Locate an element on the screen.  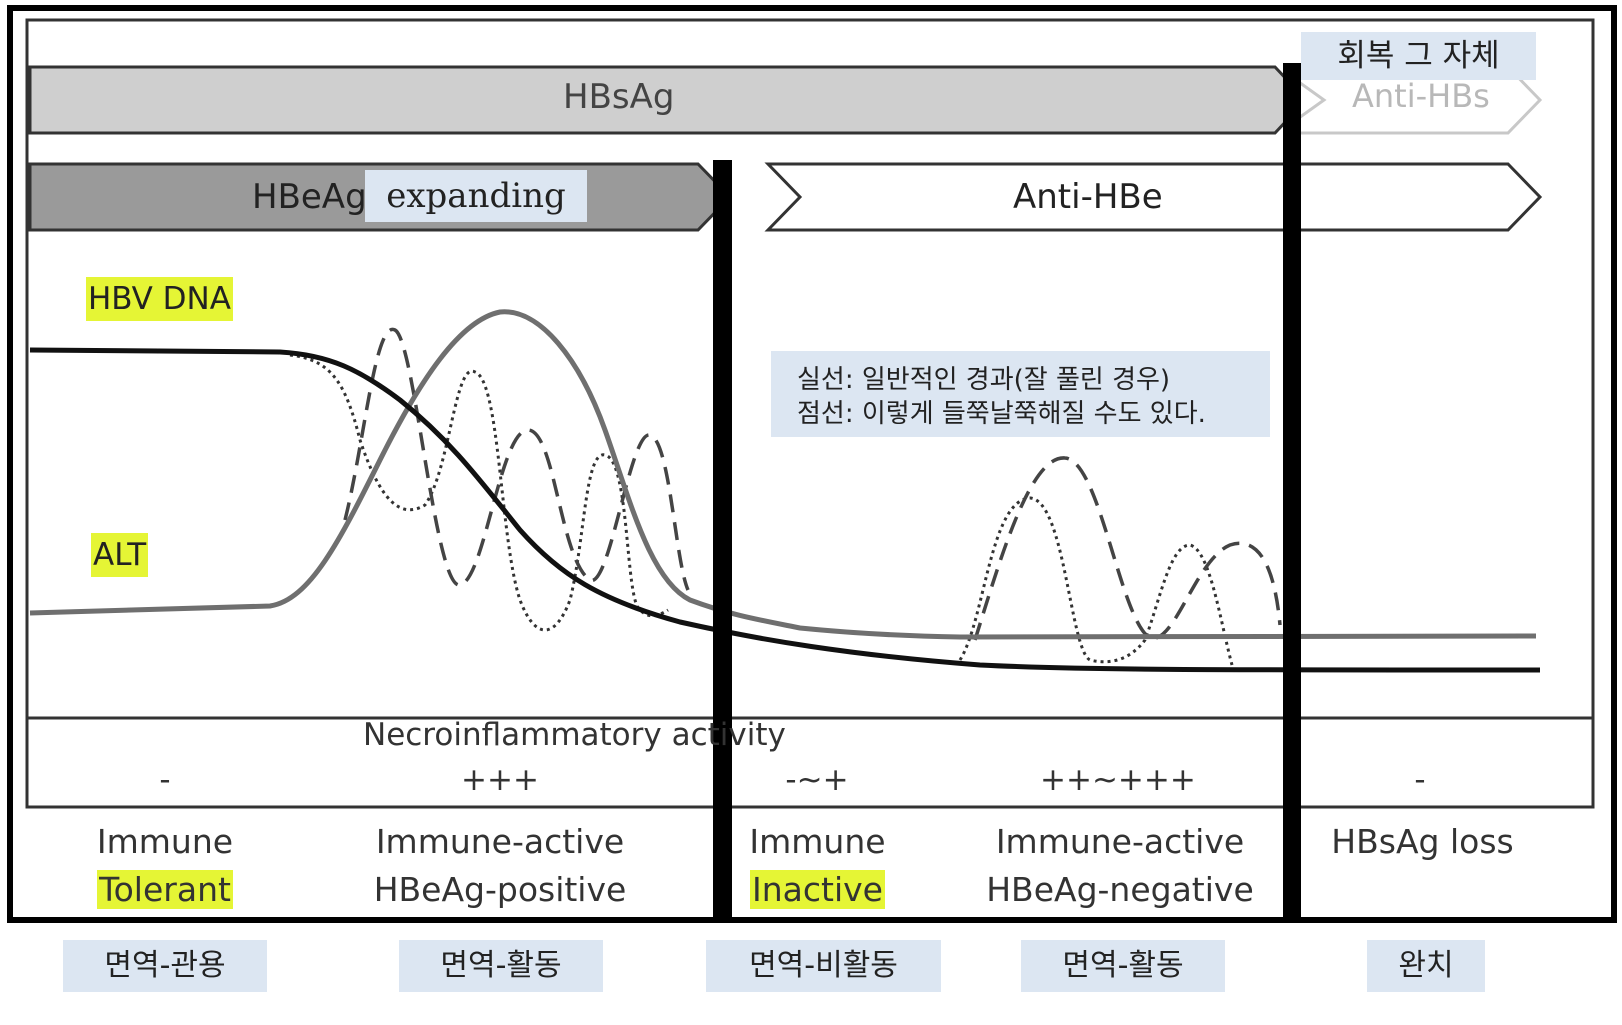
necro-value-2: +++ is located at coordinates (500, 780).